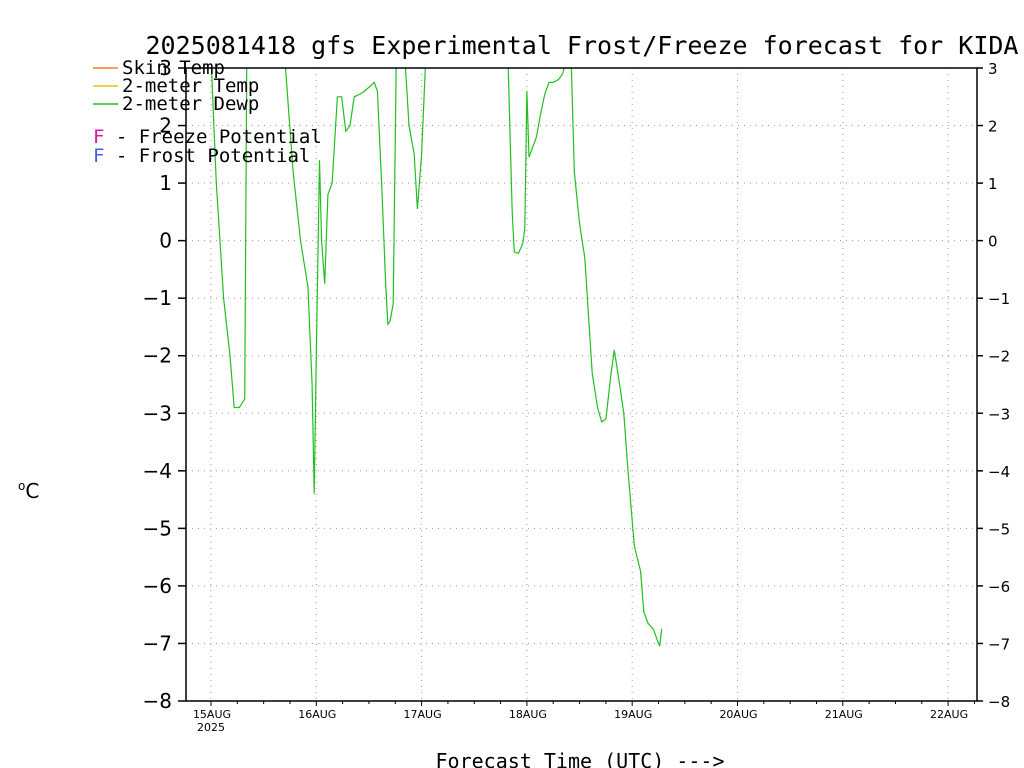  What do you see at coordinates (738, 714) in the screenshot?
I see `x-tick-label: 20AUG` at bounding box center [738, 714].